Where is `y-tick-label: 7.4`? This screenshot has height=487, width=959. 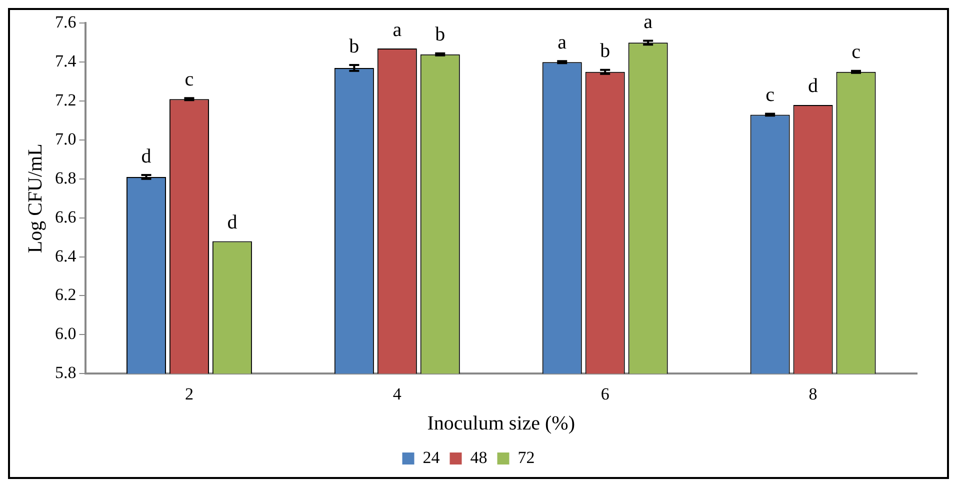
y-tick-label: 7.4 is located at coordinates (66, 61).